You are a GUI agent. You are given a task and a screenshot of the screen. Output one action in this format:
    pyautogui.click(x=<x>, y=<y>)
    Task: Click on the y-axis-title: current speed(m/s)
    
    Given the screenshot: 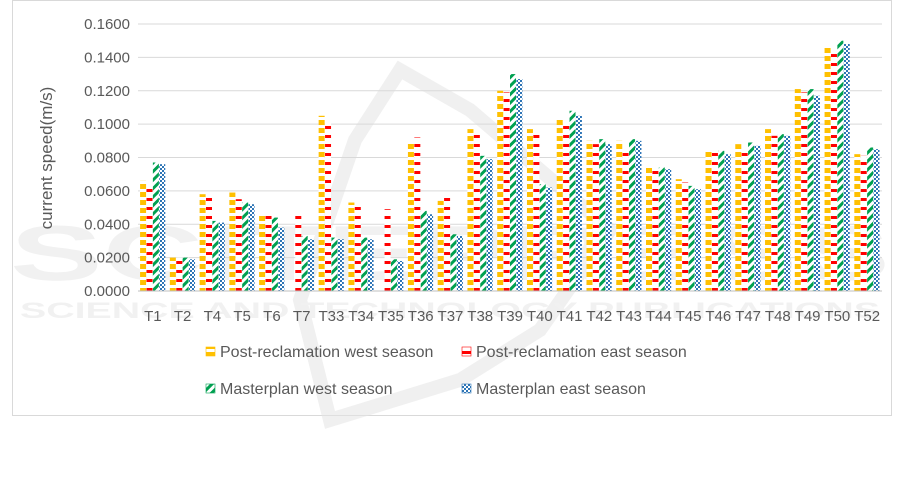 What is the action you would take?
    pyautogui.click(x=46, y=158)
    